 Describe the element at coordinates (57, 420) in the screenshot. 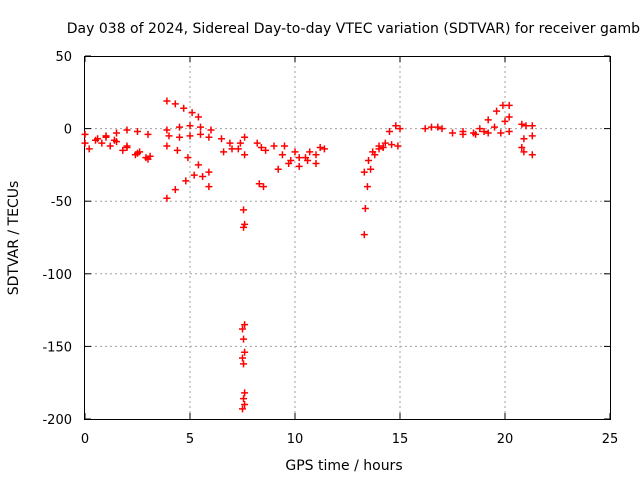

I see `y-tick-label: -200` at that location.